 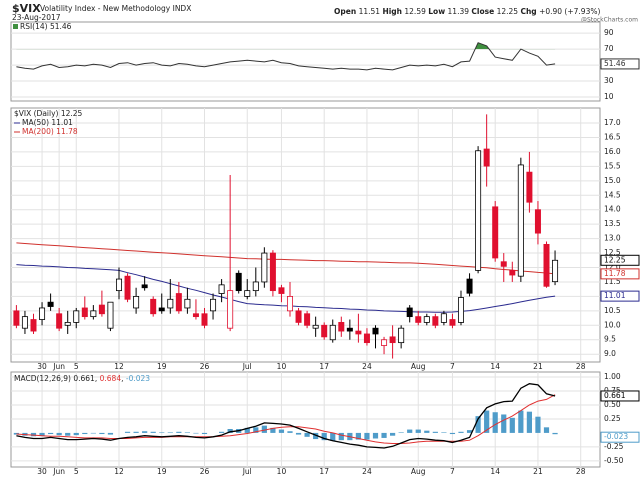 I want to click on x-tick-label: 24, so click(x=367, y=471).